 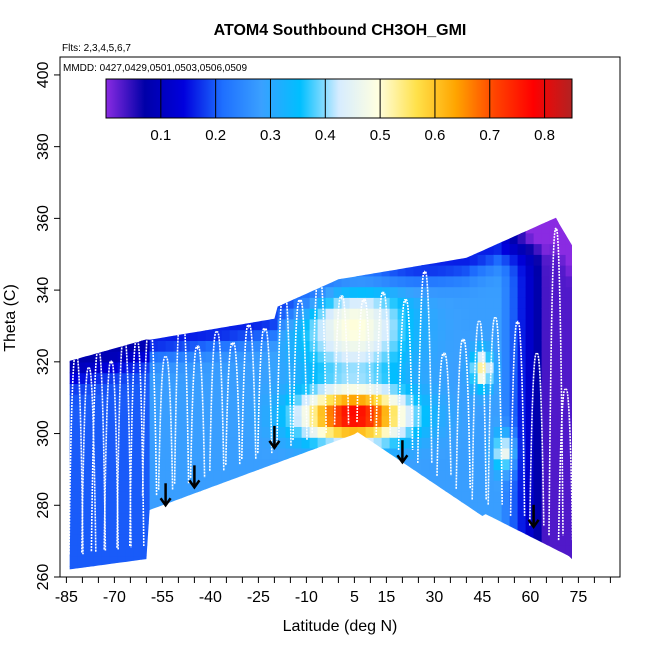 What do you see at coordinates (380, 135) in the screenshot?
I see `colorbar-tick-label: 0.5` at bounding box center [380, 135].